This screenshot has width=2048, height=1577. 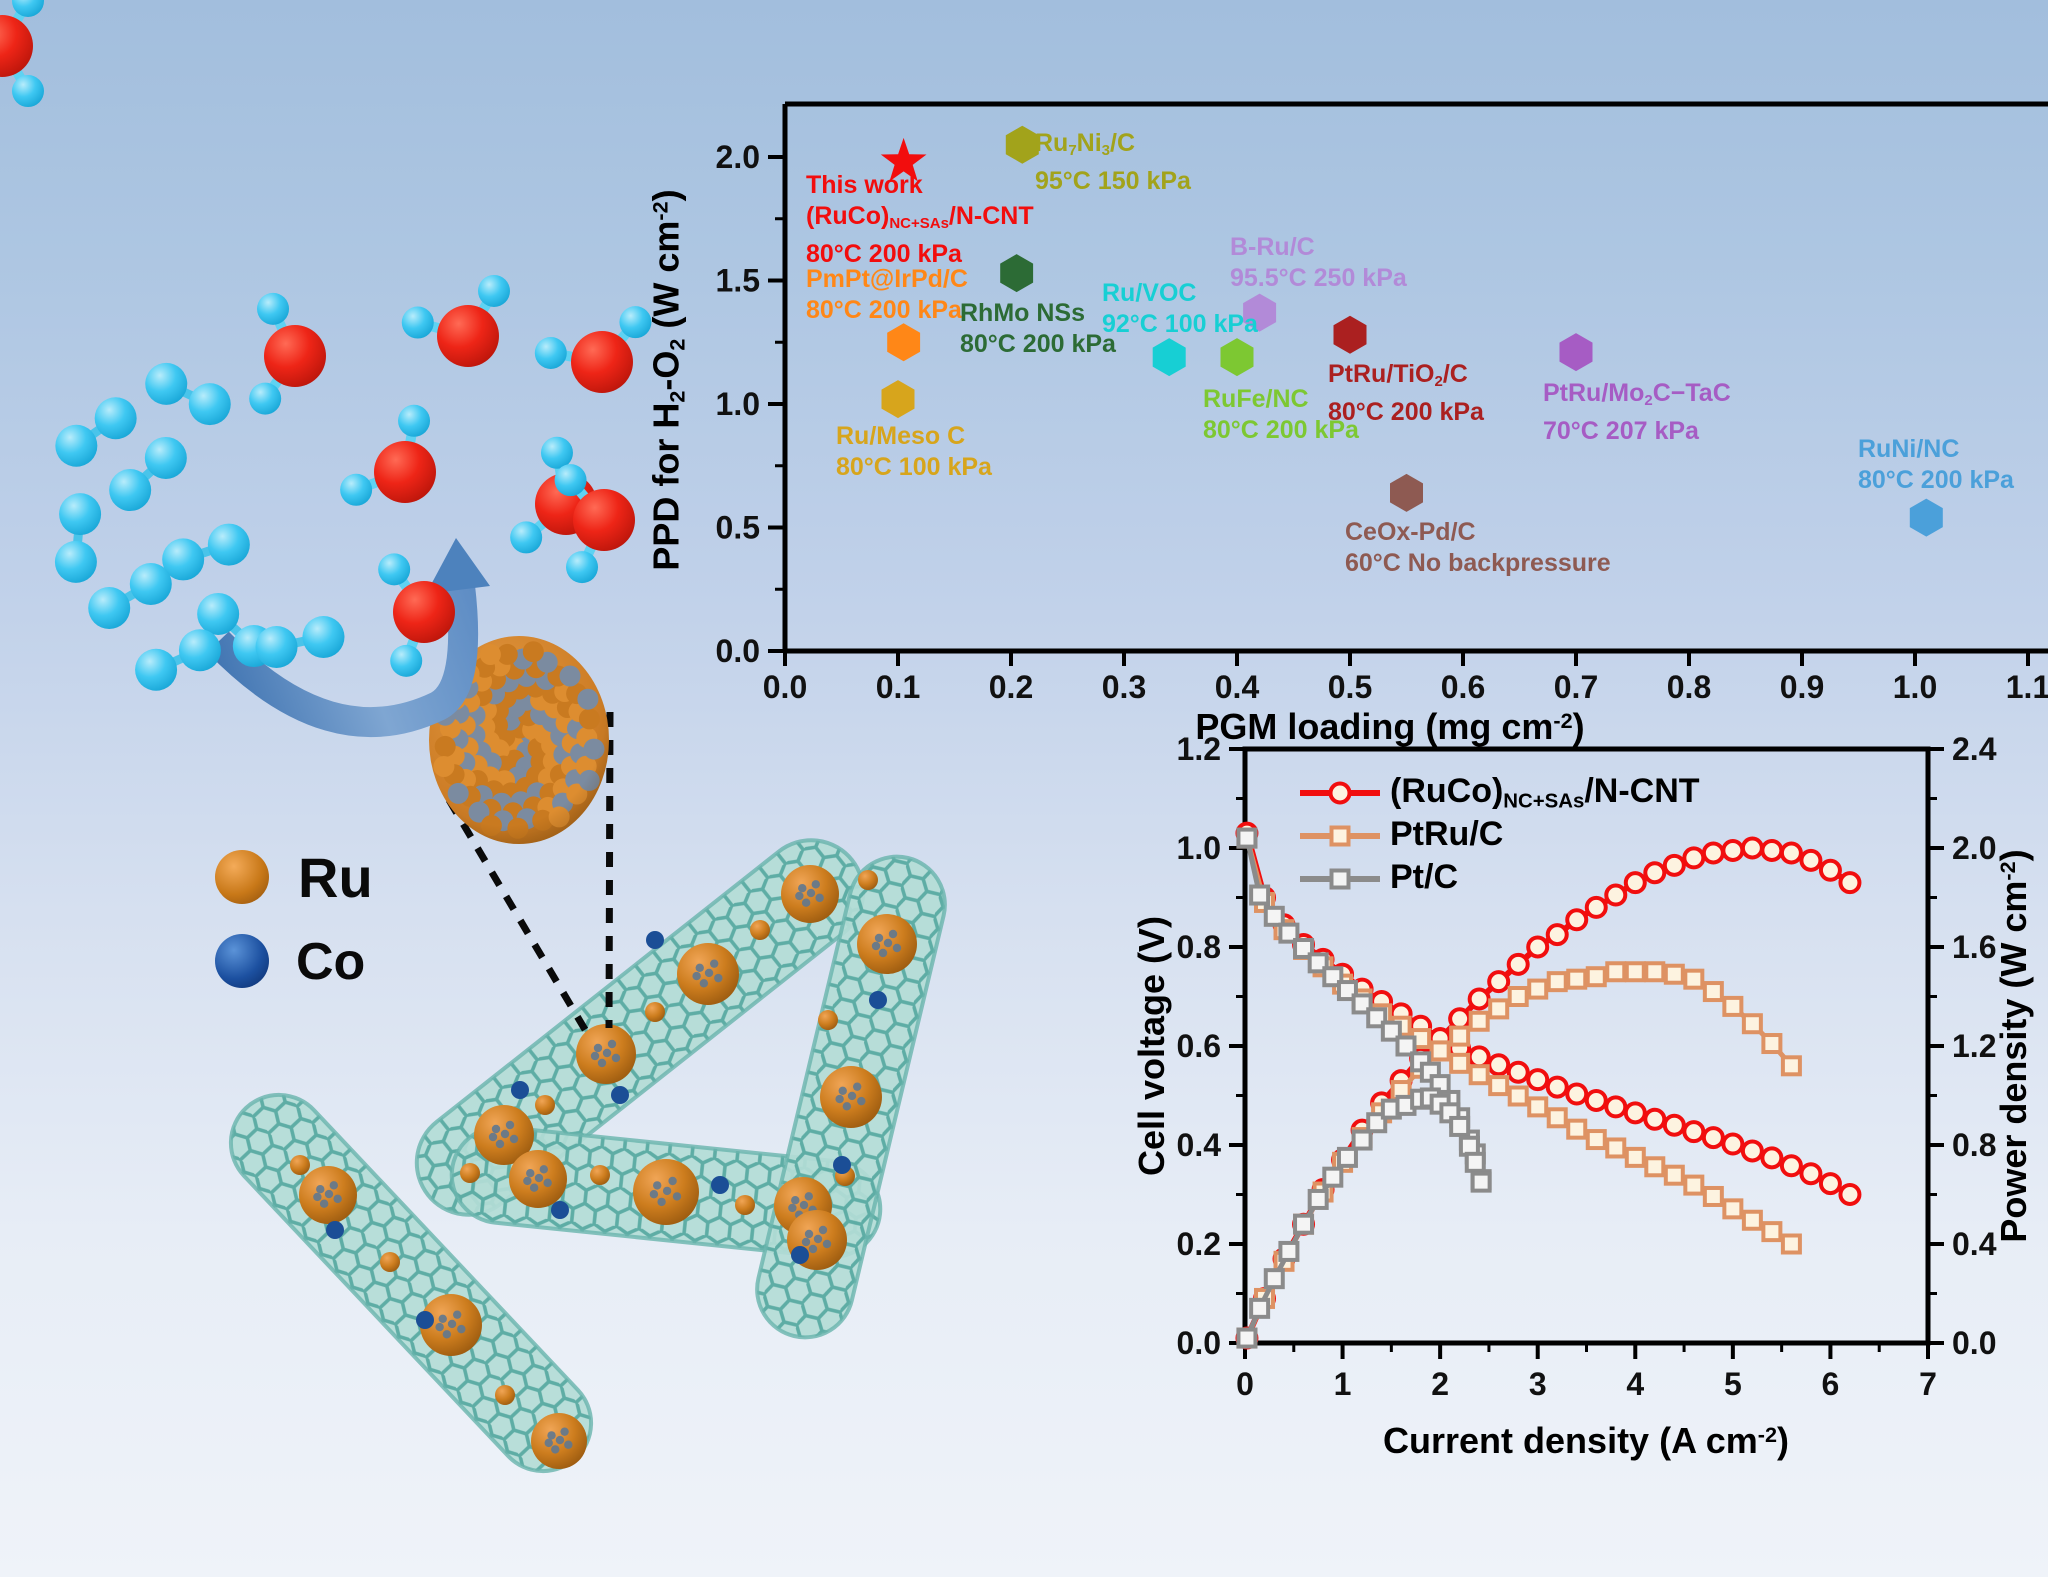 I want to click on oxygen-atom, so click(x=602, y=362).